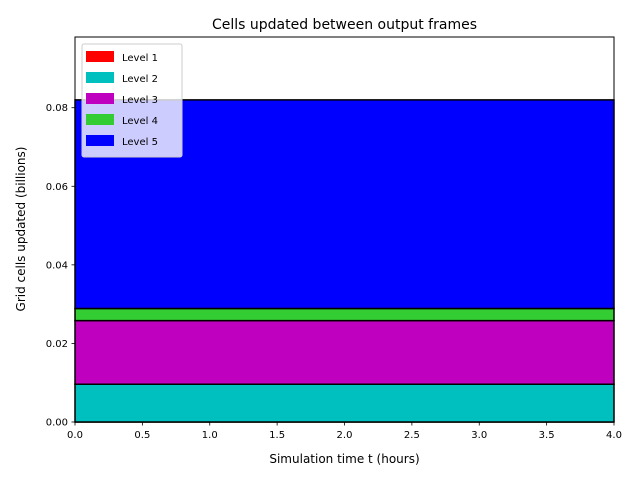 The height and width of the screenshot is (480, 640). Describe the element at coordinates (140, 142) in the screenshot. I see `legend-label-level-5: Level 5` at that location.